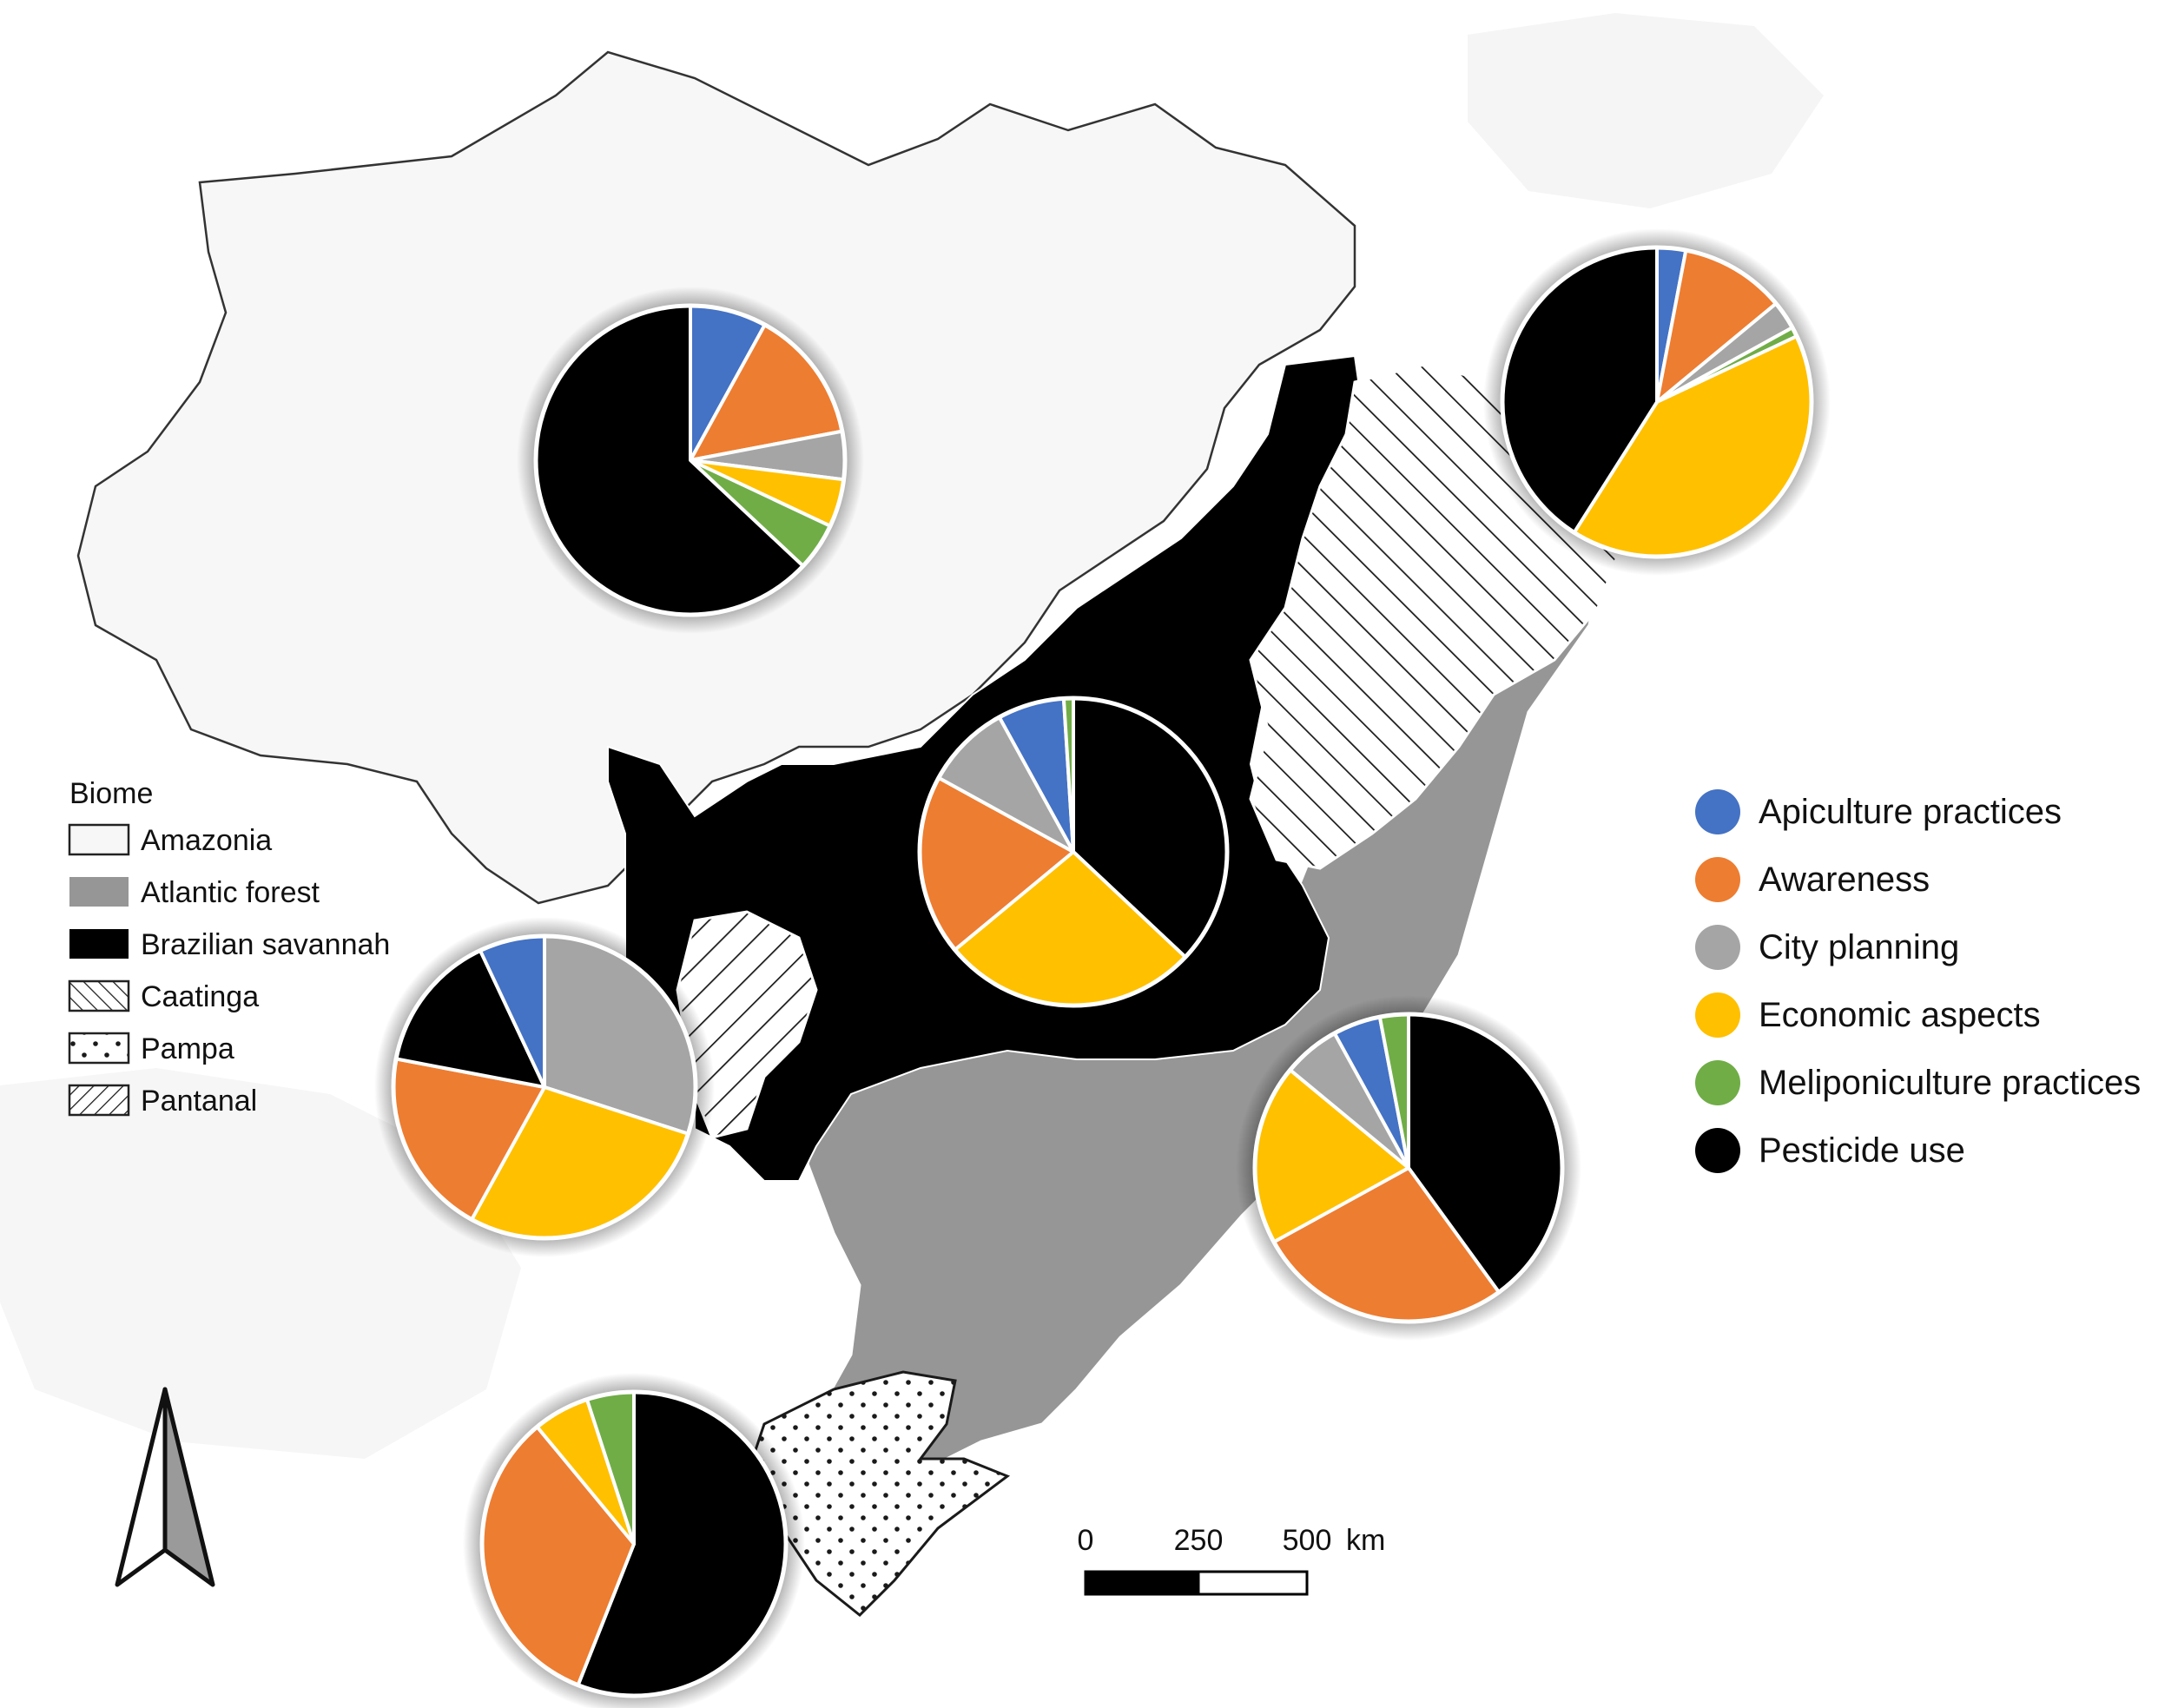 The image size is (2178, 1708). I want to click on biome-legend-swatch-black, so click(99, 944).